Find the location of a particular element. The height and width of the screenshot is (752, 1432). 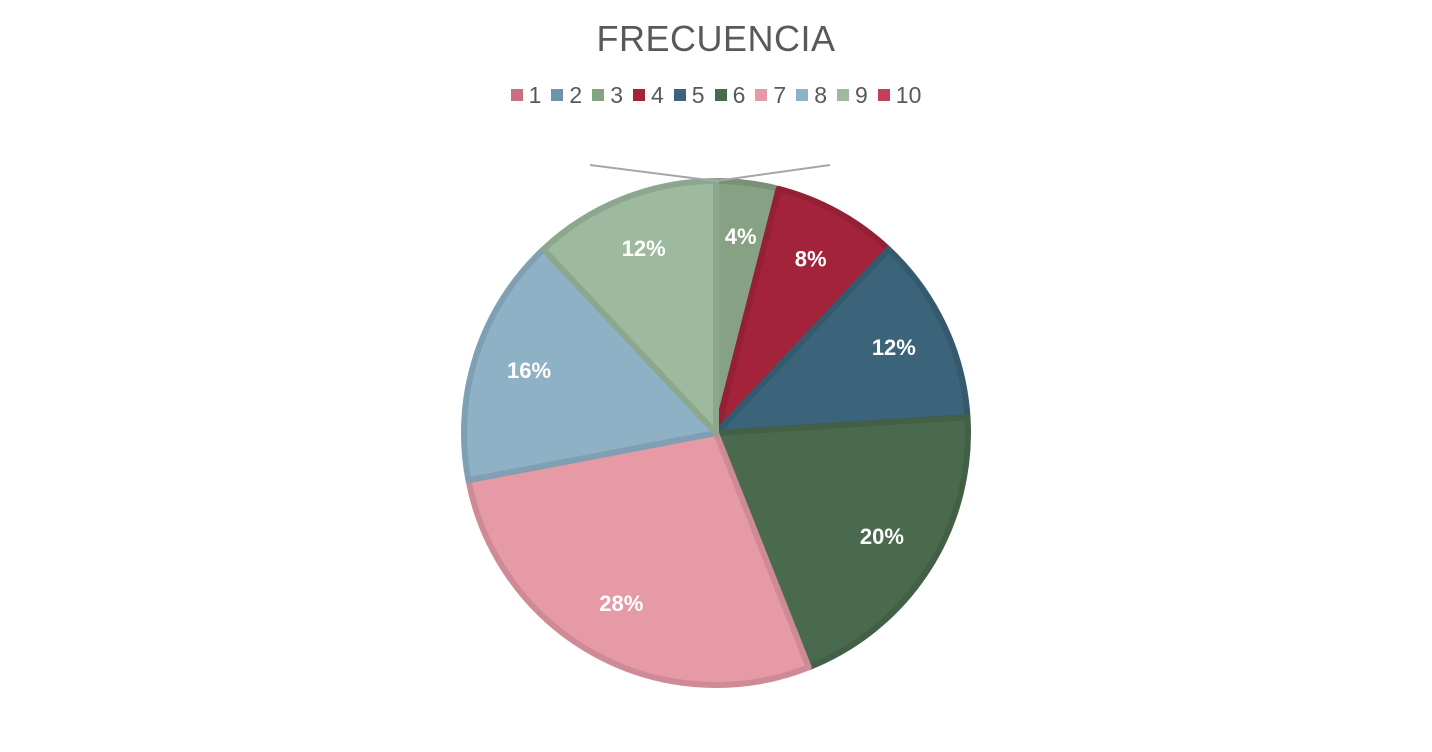

data-label-7: 28% is located at coordinates (621, 603).